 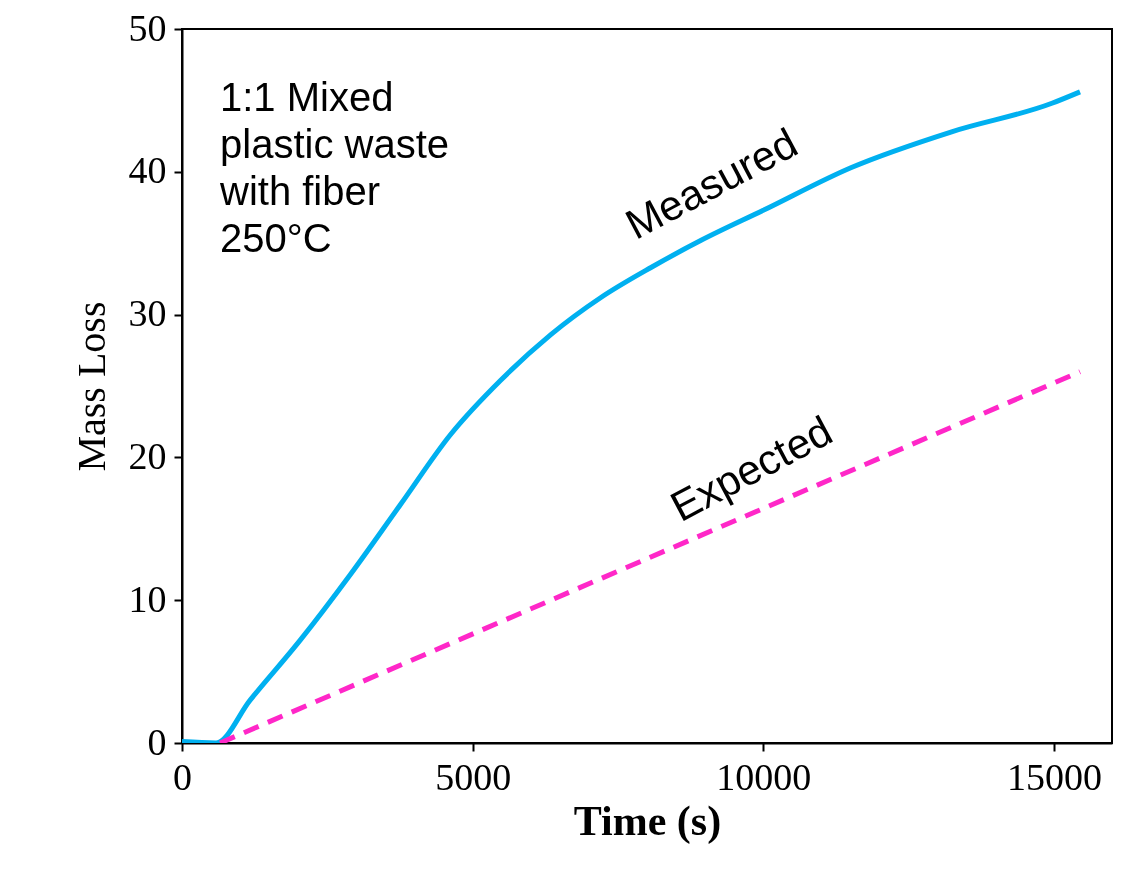 I want to click on x-tick-label: 10000, so click(x=764, y=776).